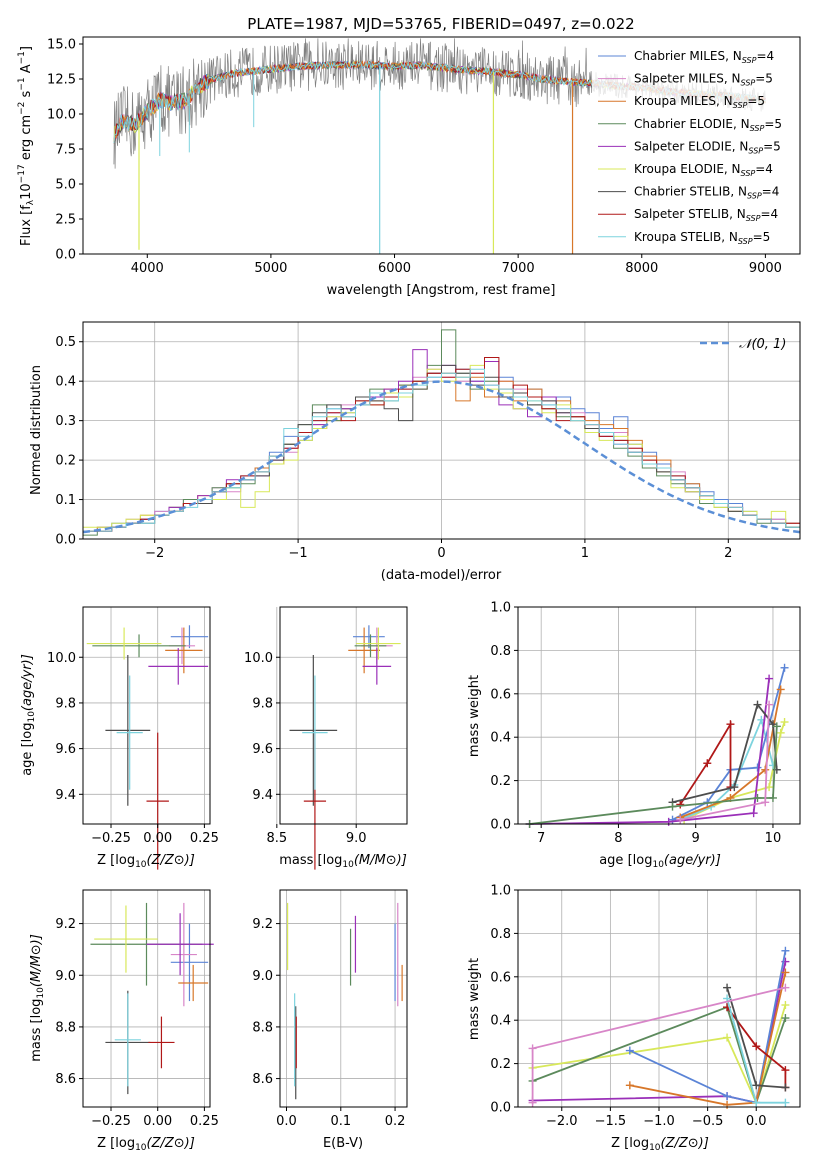 The image size is (819, 1170). Describe the element at coordinates (641, 268) in the screenshot. I see `x-tick-label: 8000` at that location.